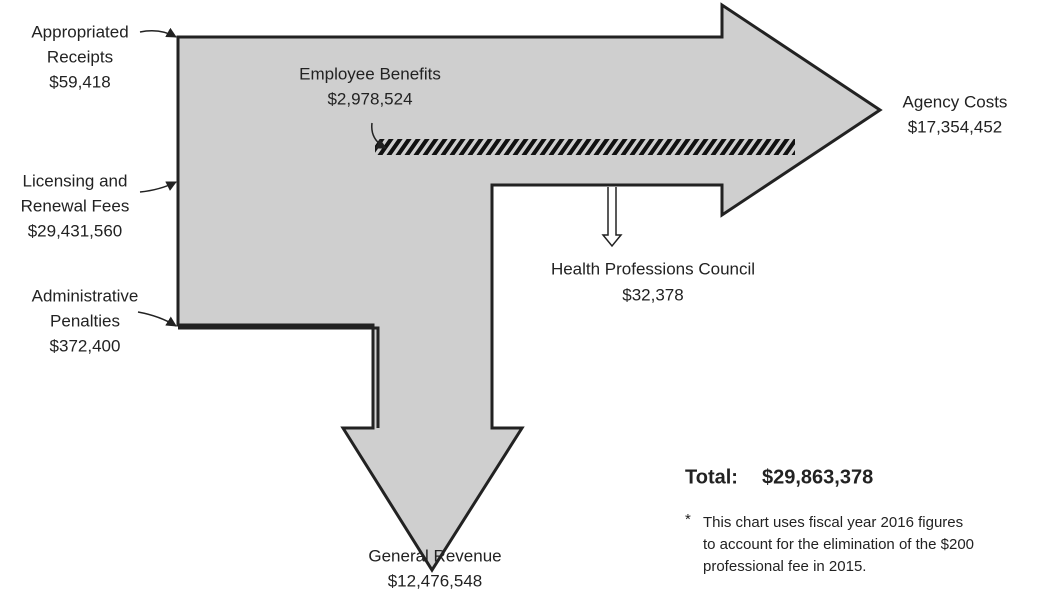 This screenshot has height=594, width=1042. Describe the element at coordinates (612, 217) in the screenshot. I see `council-arrow` at that location.